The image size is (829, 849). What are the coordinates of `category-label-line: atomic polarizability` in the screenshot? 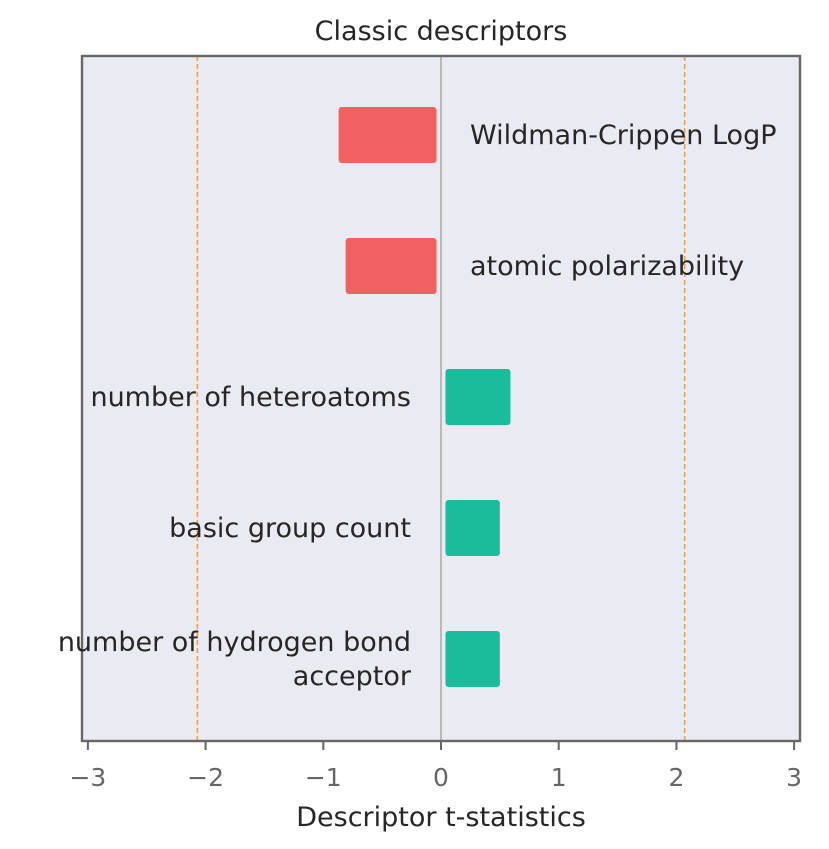 It's located at (607, 266).